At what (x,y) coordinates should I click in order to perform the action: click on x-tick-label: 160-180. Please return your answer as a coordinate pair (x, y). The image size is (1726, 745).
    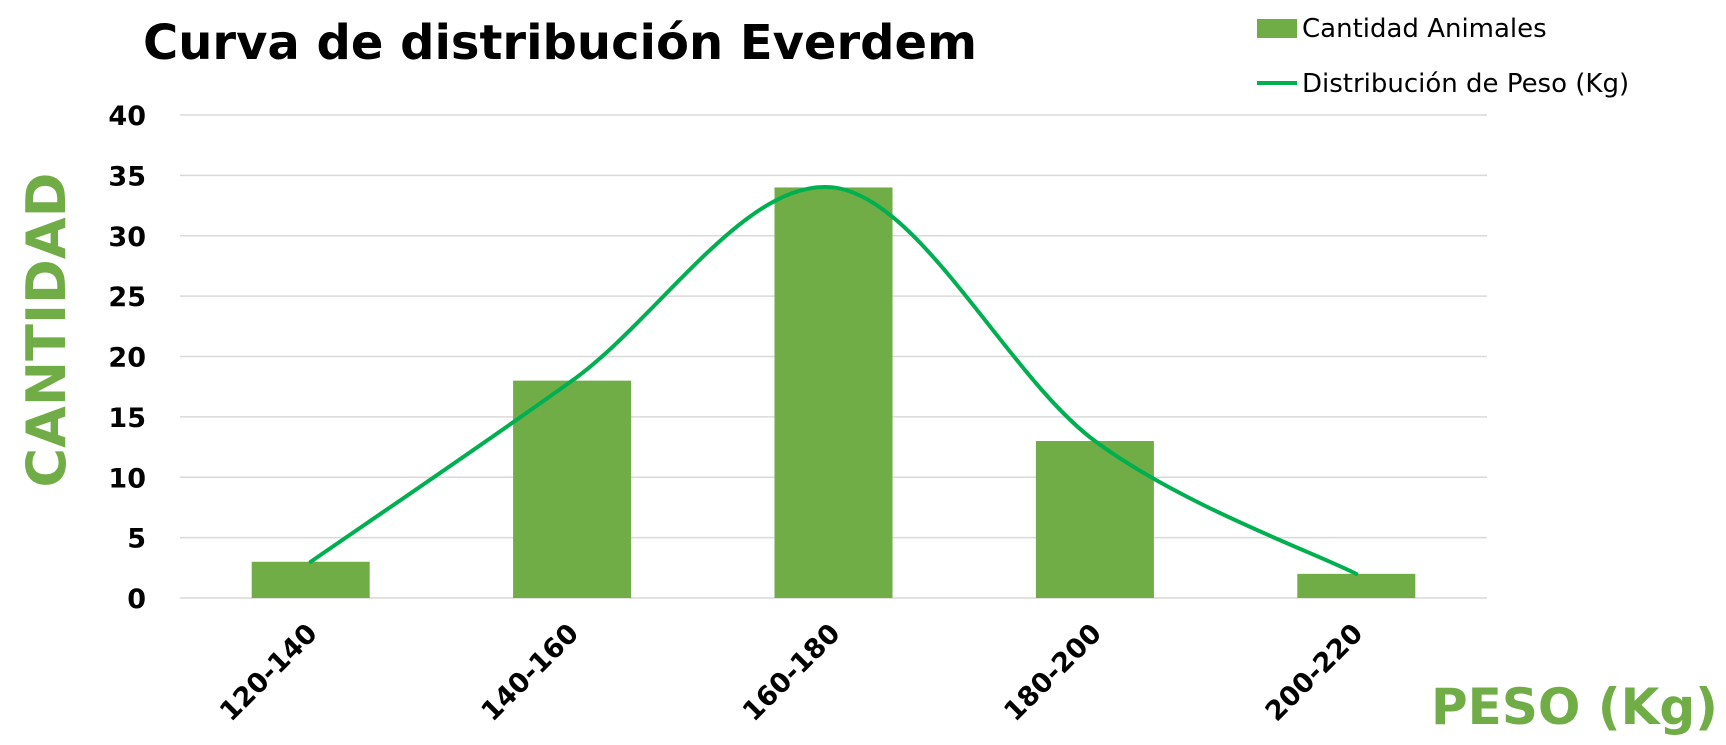
    Looking at the image, I should click on (792, 673).